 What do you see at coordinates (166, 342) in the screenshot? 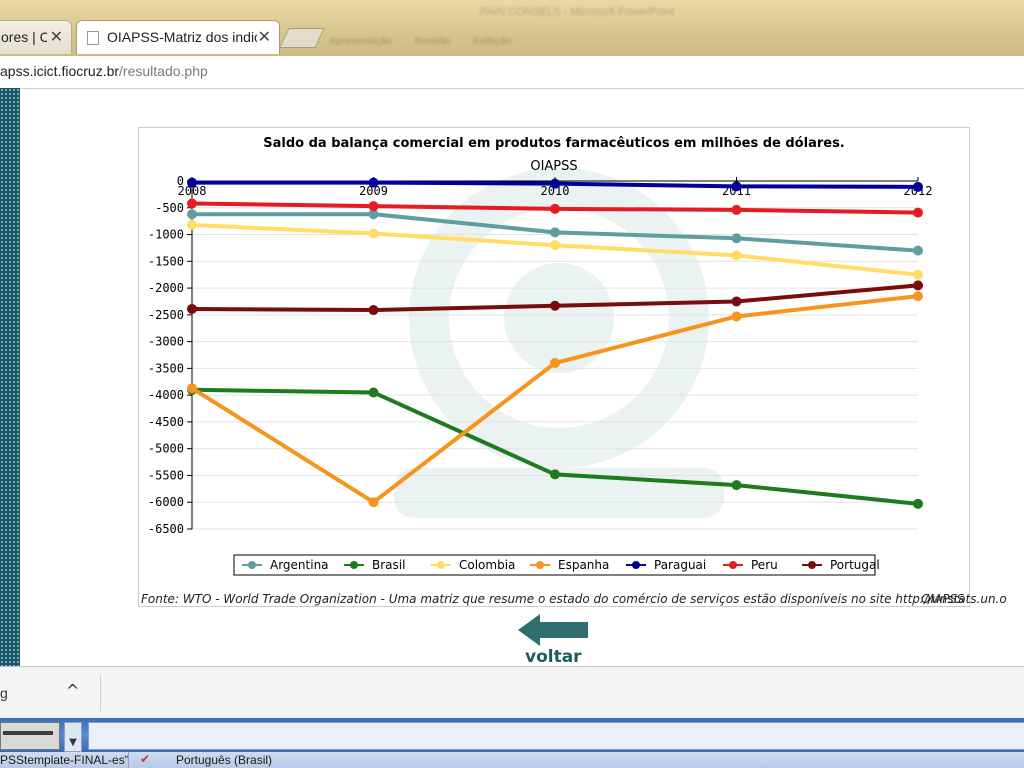
I see `y-tick-label: -3000` at bounding box center [166, 342].